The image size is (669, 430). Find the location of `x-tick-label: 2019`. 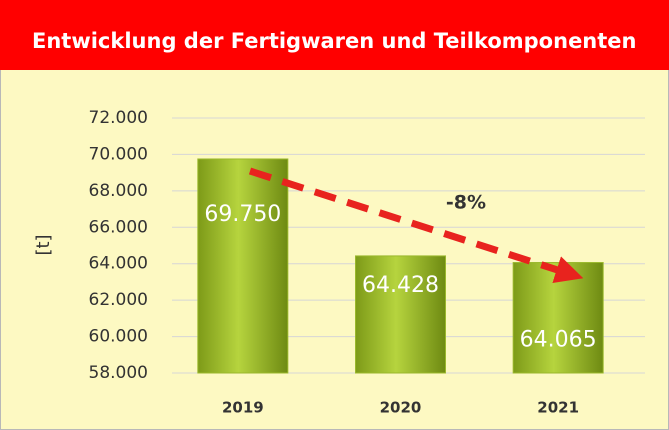

x-tick-label: 2019 is located at coordinates (243, 408).